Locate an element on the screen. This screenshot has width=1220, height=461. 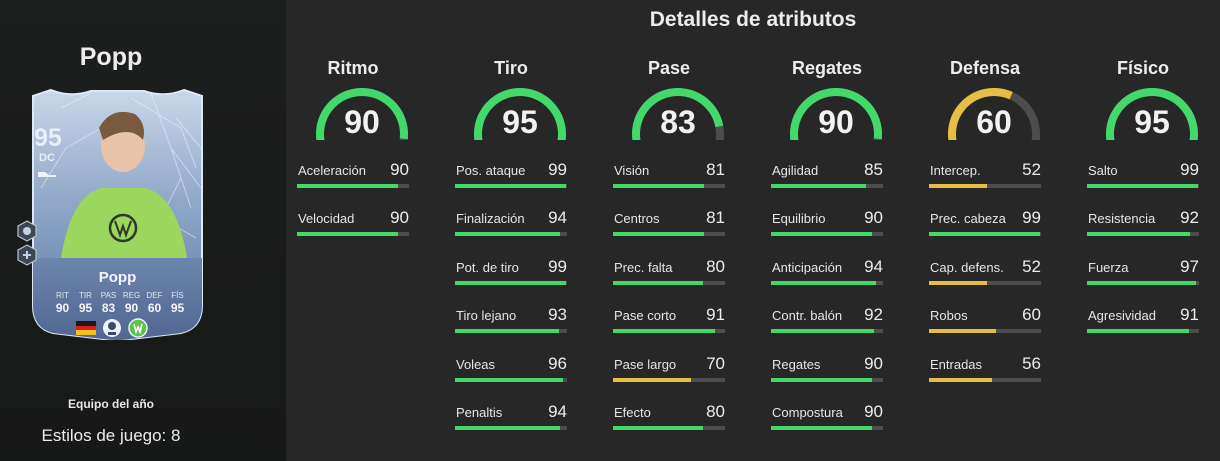
playstyle-plus-badge-icon is located at coordinates (27, 255).